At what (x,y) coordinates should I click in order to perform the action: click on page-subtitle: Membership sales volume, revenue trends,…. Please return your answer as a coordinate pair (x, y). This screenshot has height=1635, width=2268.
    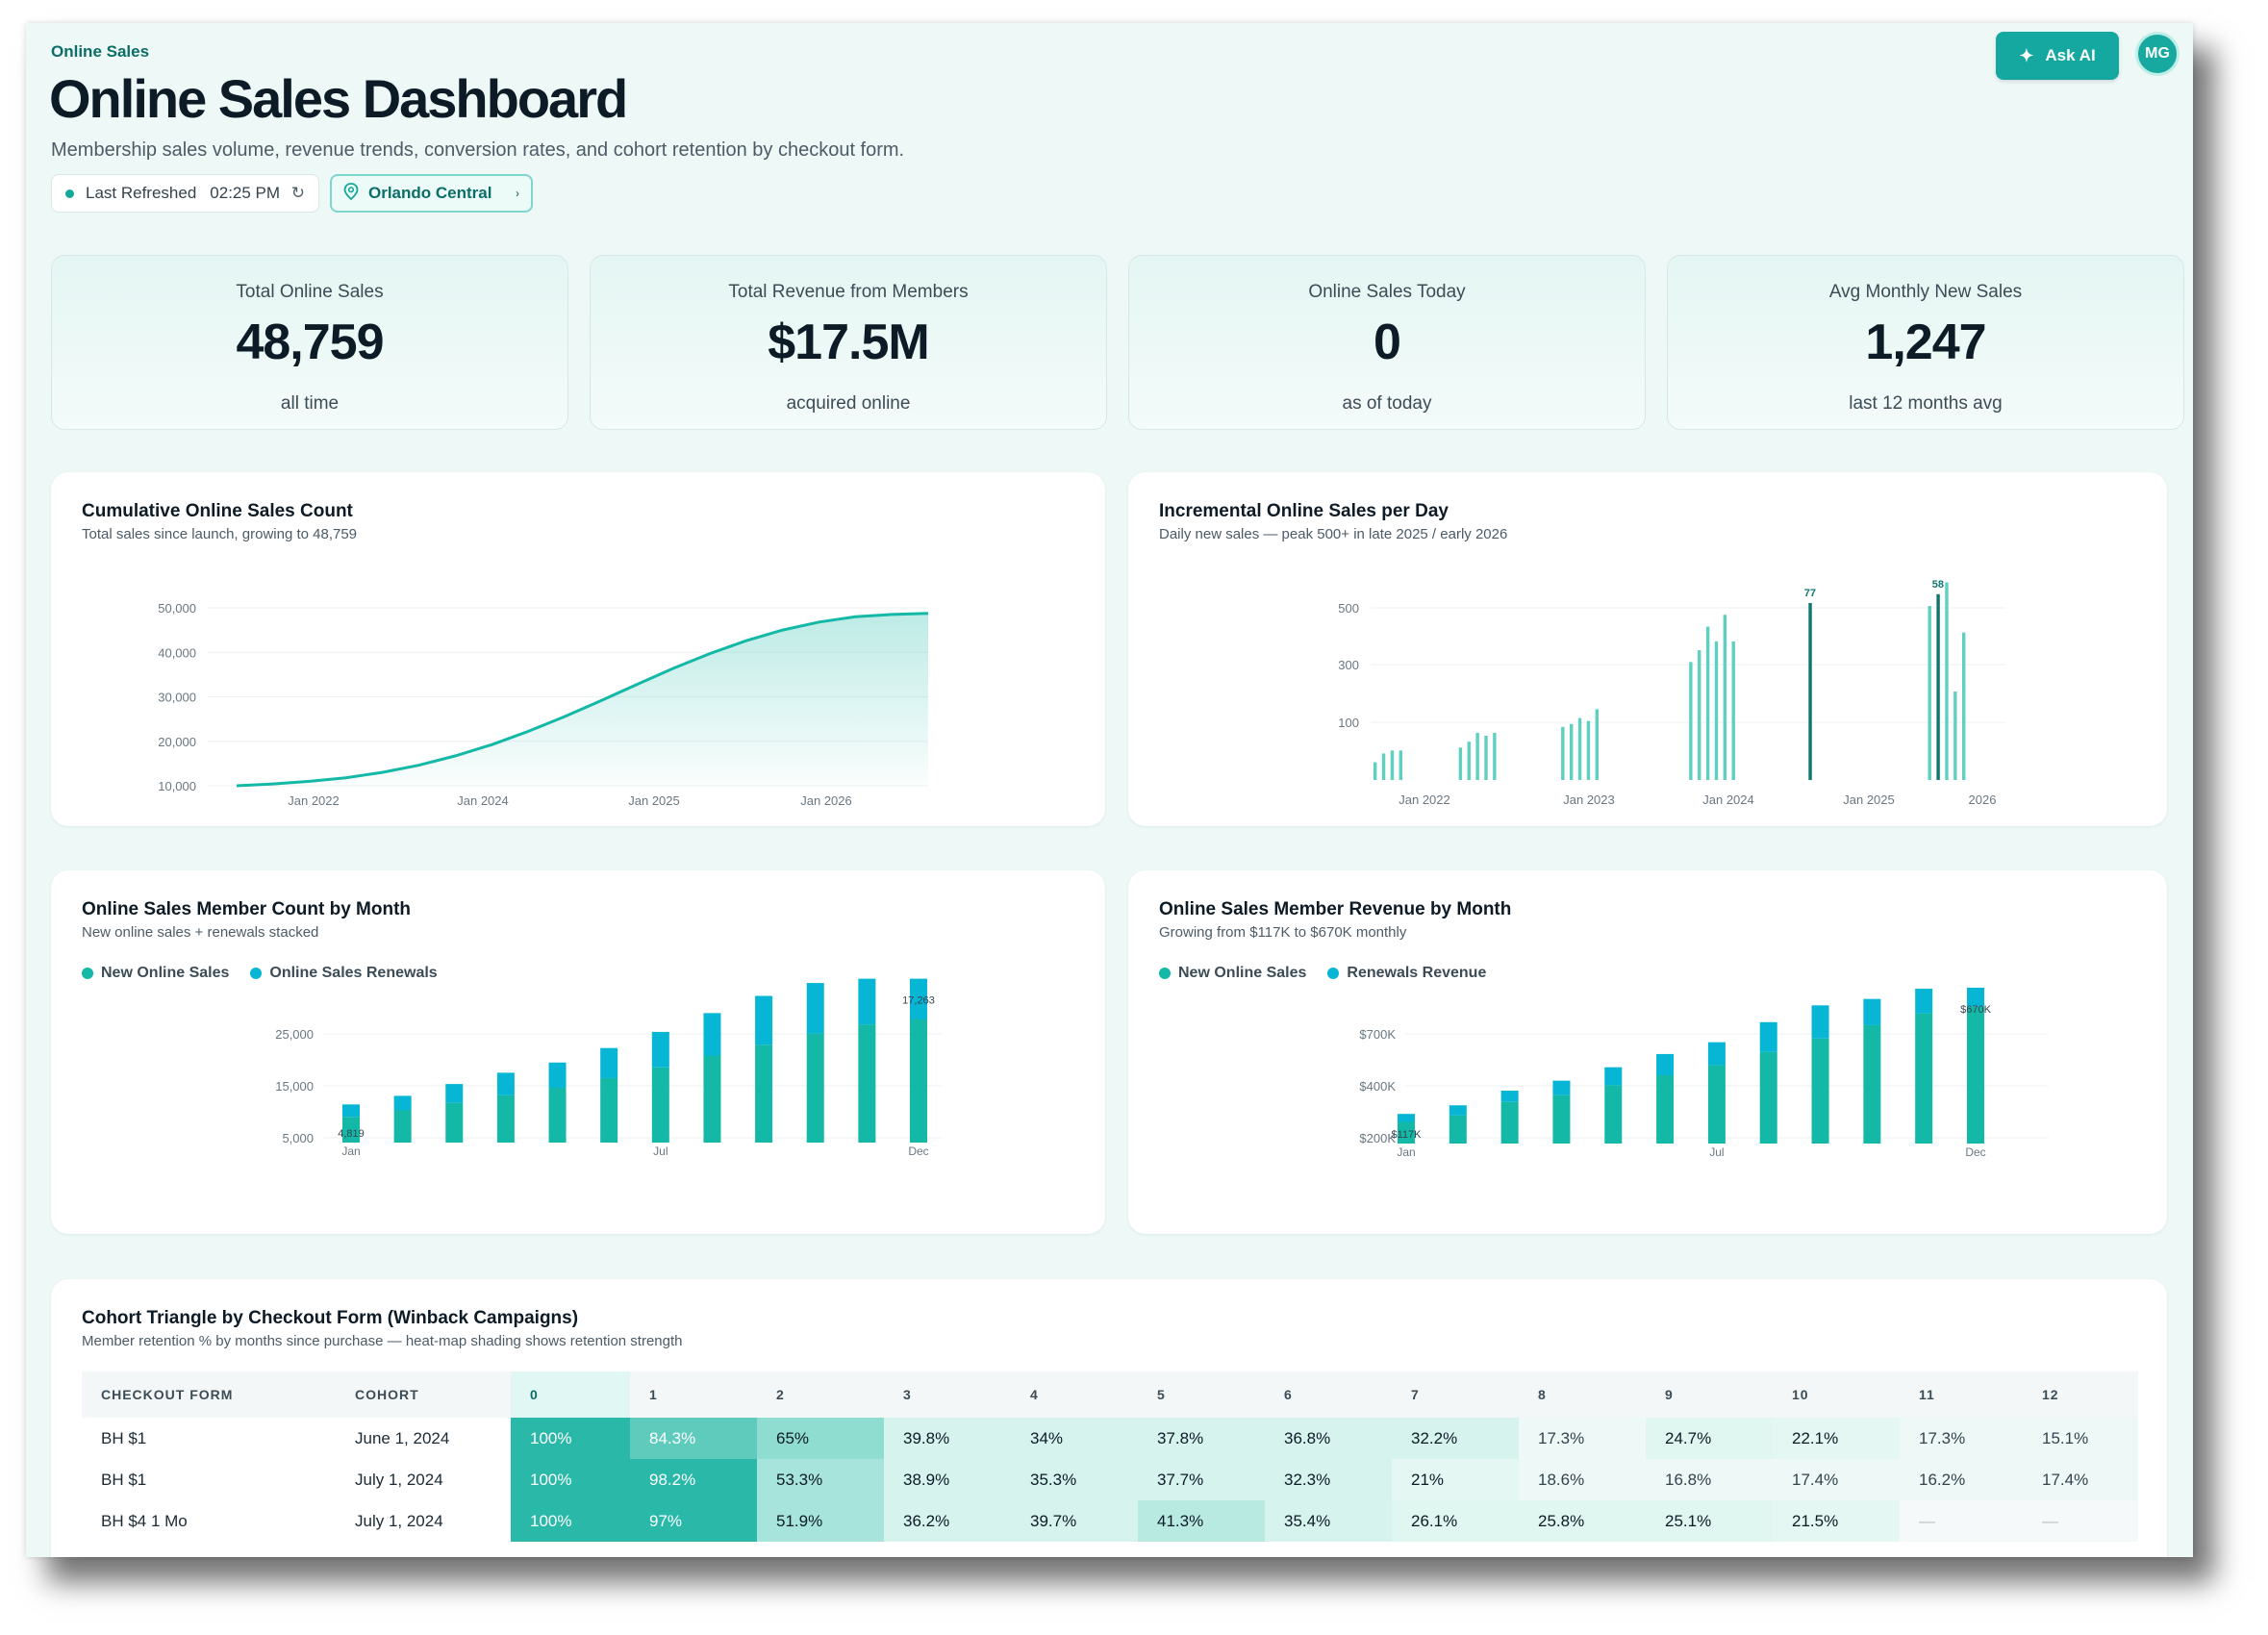
    Looking at the image, I should click on (478, 150).